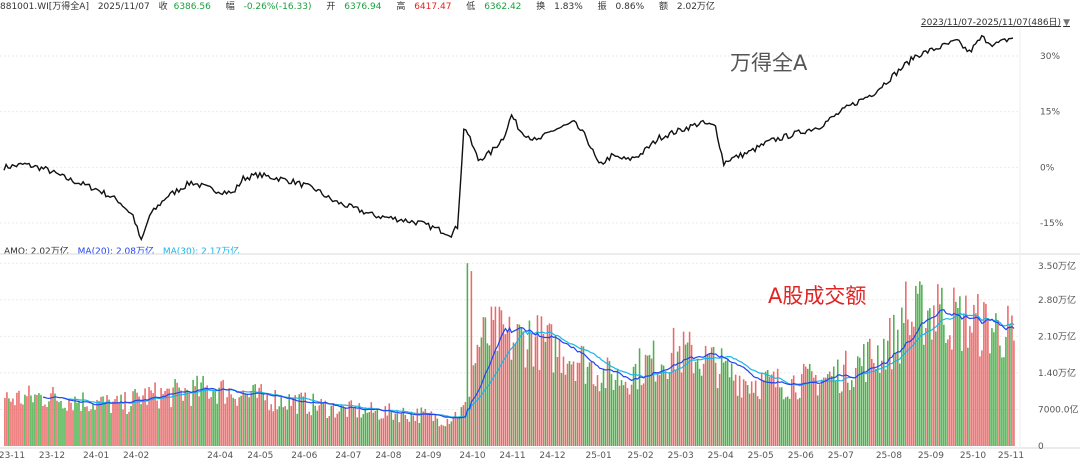 This screenshot has width=1080, height=459. I want to click on x-tick-label: 24-02, so click(136, 455).